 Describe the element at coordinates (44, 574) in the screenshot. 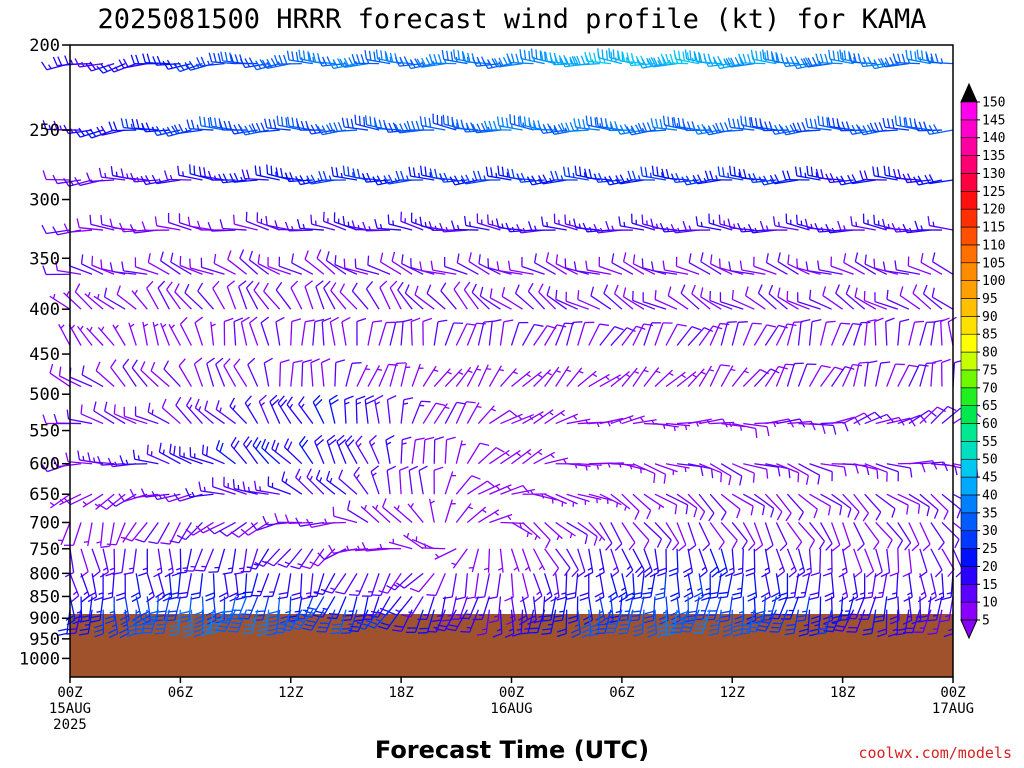

I see `y-tick-label: 800` at that location.